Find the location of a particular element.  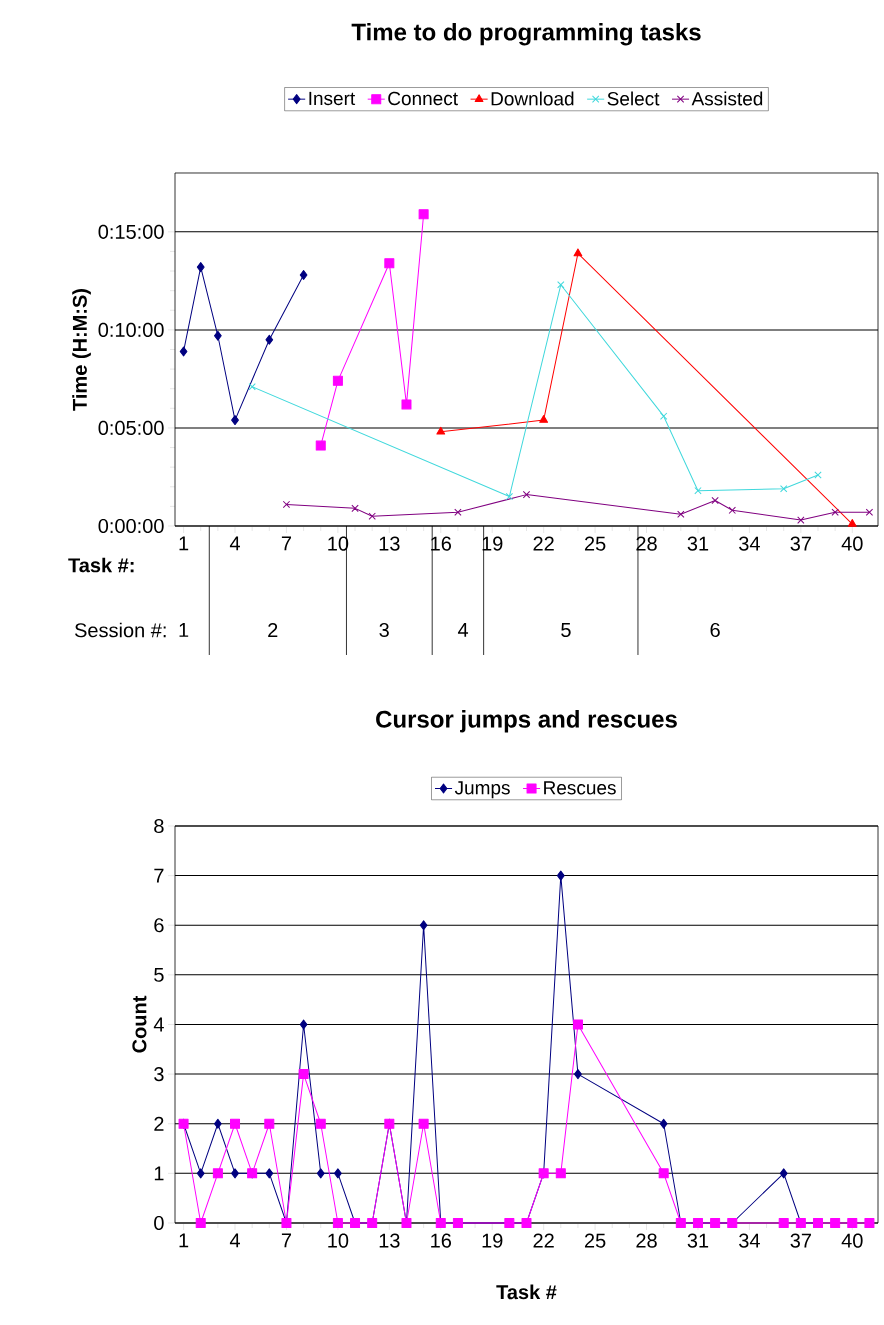

text: Session #: is located at coordinates (120, 630).